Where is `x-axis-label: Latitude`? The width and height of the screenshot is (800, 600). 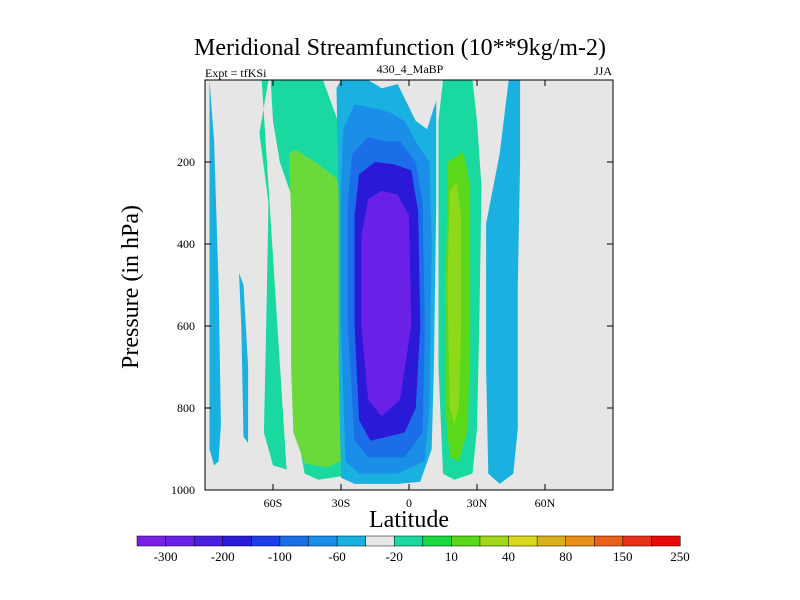
x-axis-label: Latitude is located at coordinates (409, 520).